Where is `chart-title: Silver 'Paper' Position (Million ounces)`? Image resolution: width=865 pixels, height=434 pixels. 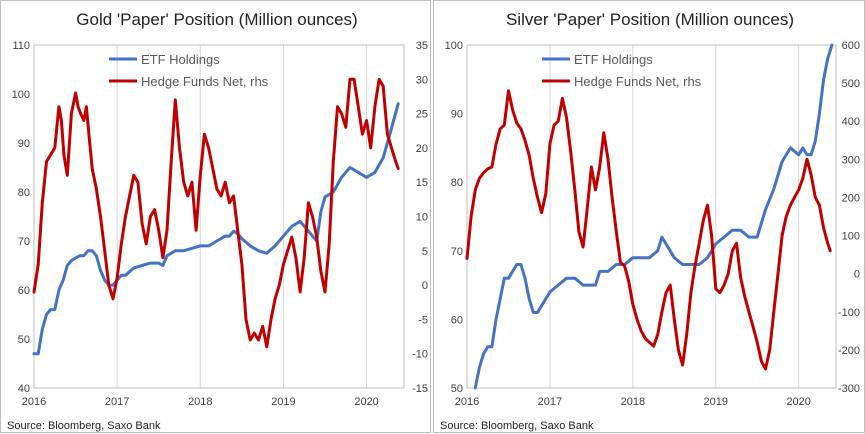
chart-title: Silver 'Paper' Position (Million ounces) is located at coordinates (650, 19).